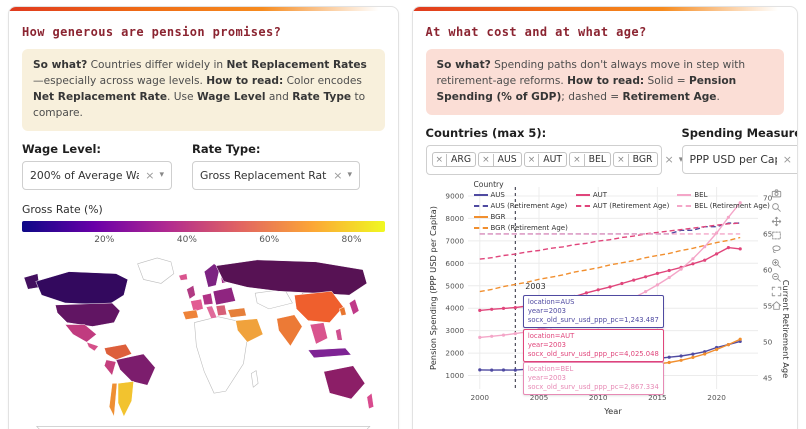 The height and width of the screenshot is (429, 806). I want to click on reset-axes-icon, so click(776, 306).